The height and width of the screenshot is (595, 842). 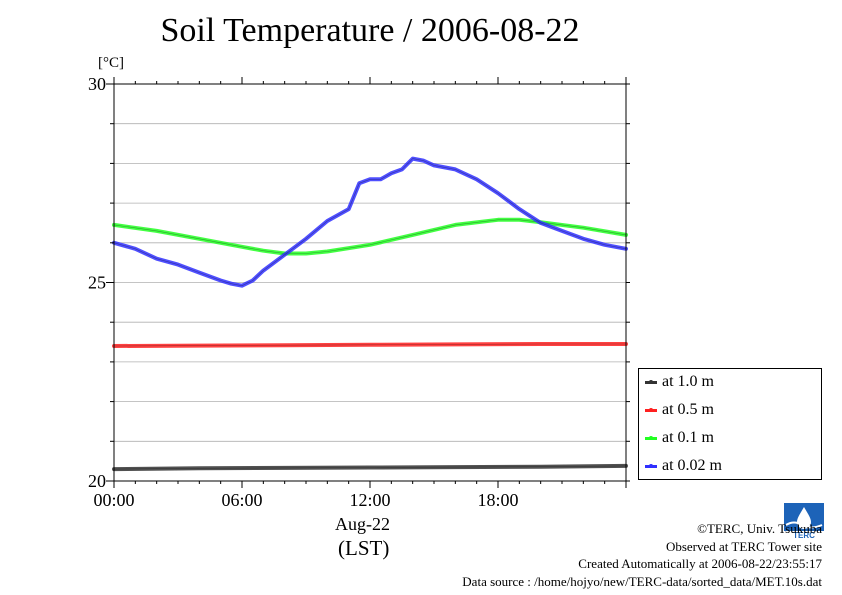 I want to click on legend-swatch-002m, so click(x=651, y=465).